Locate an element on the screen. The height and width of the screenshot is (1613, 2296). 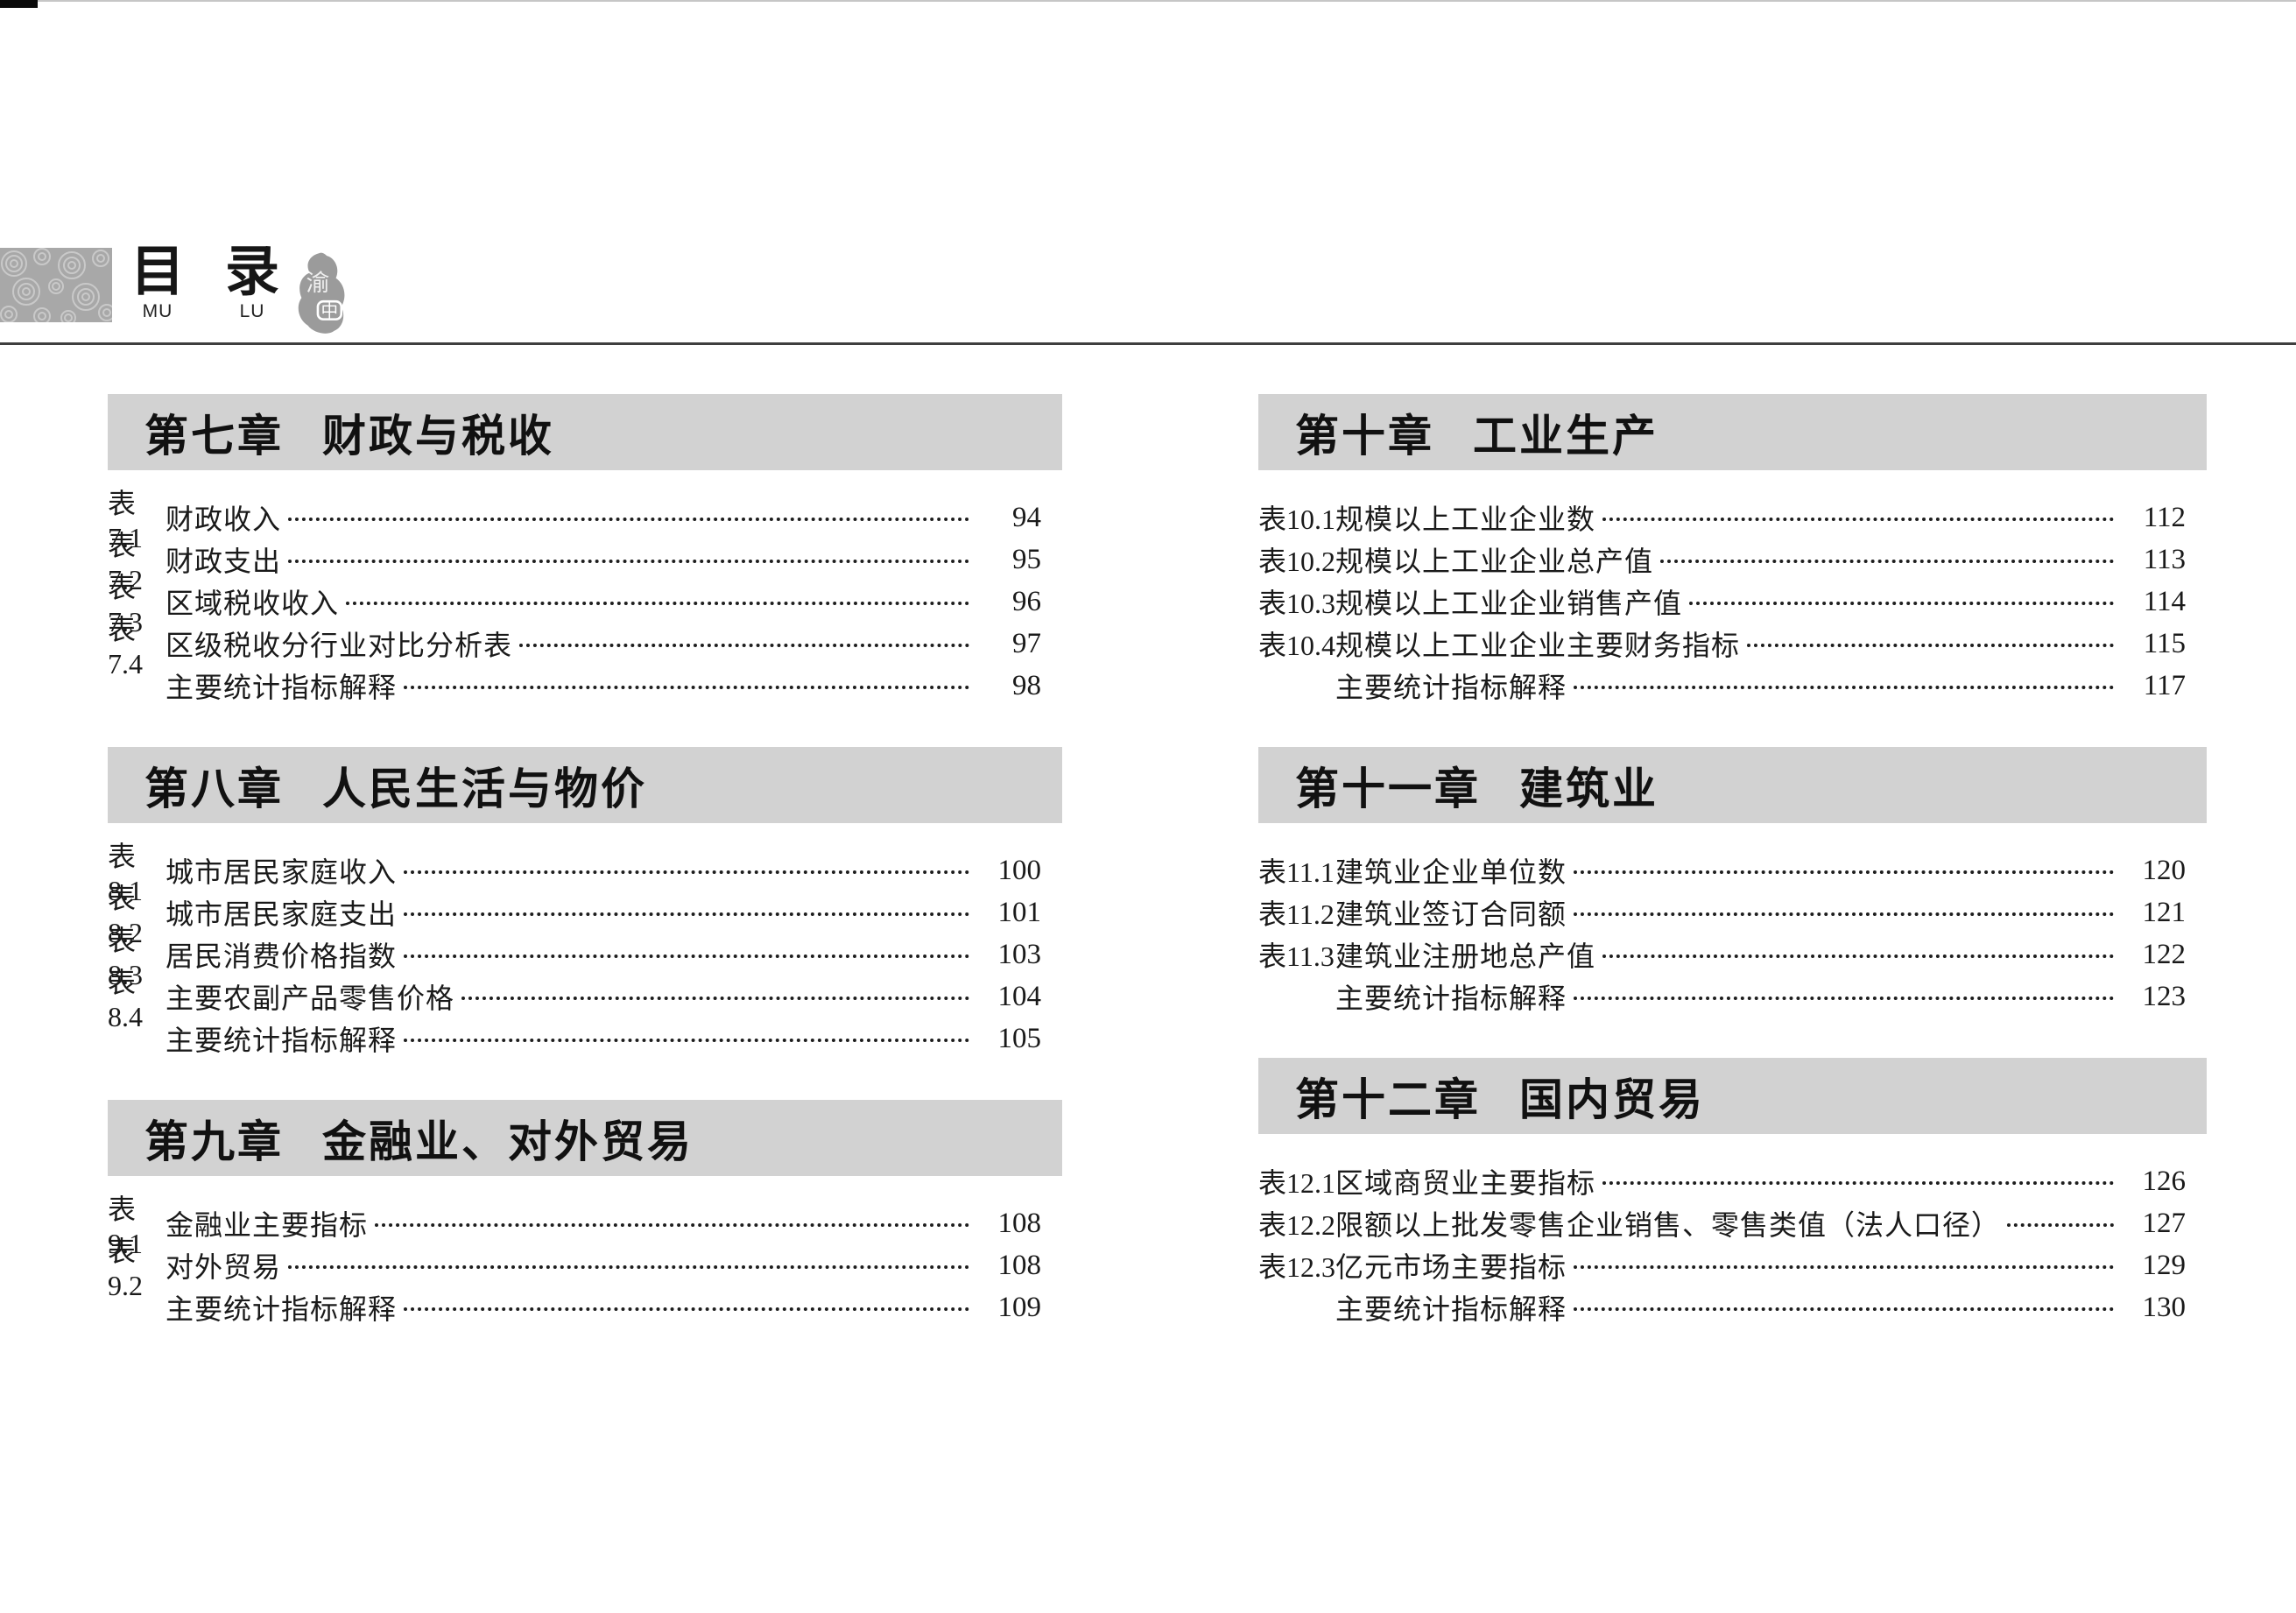
toc-entry: 表12.3 亿元市场主要指标 129 is located at coordinates (1732, 1265).